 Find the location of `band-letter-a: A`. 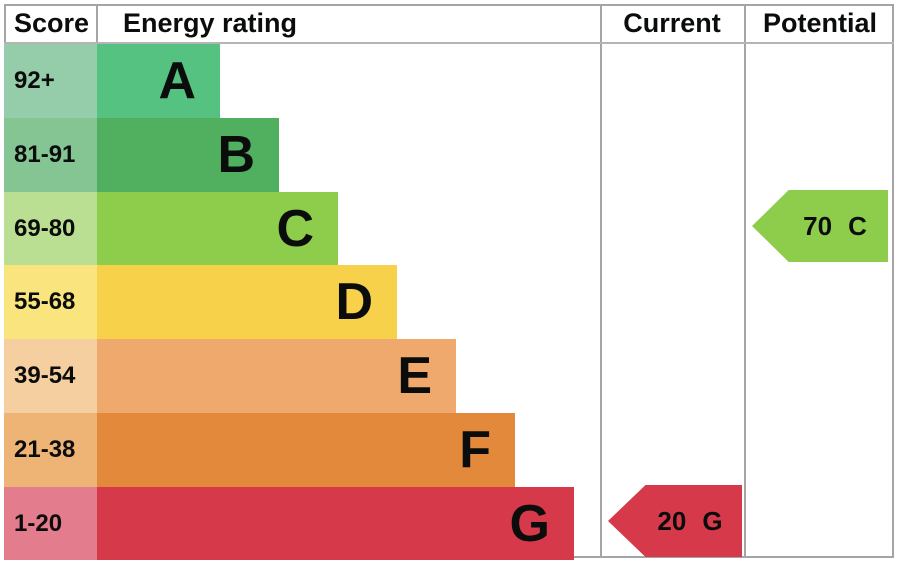

band-letter-a: A is located at coordinates (177, 81).